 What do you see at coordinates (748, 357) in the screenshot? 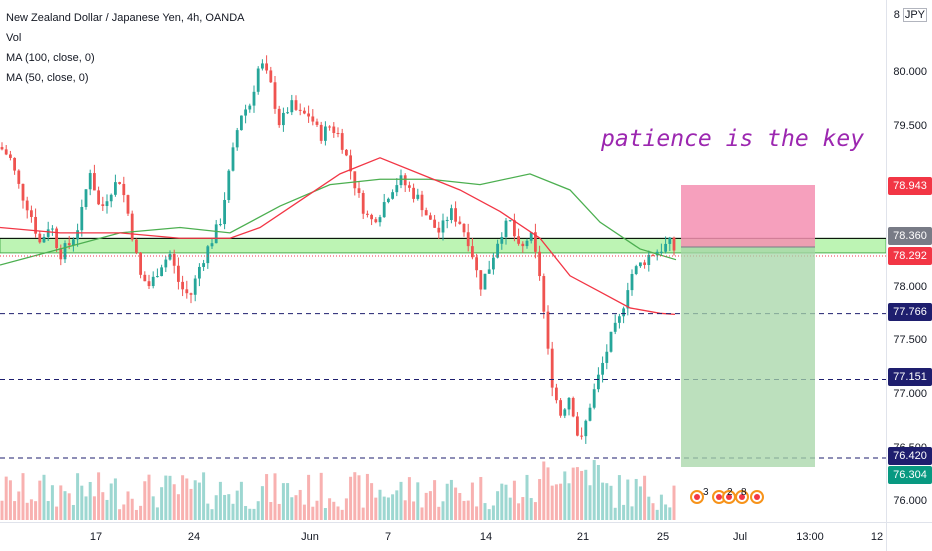
I see `position-target-zone` at bounding box center [748, 357].